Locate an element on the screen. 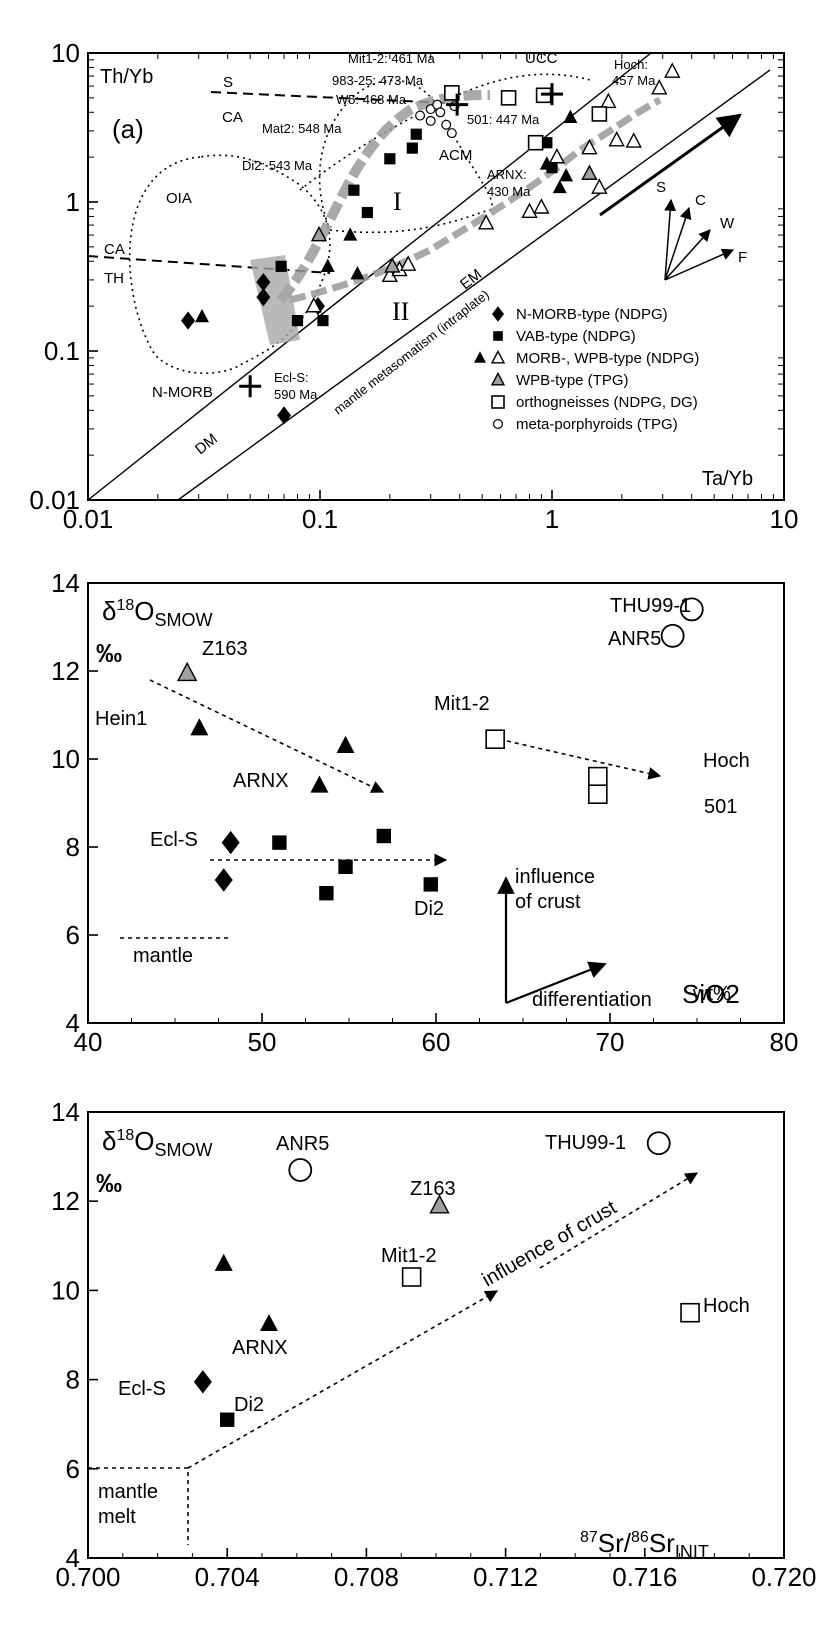 This screenshot has width=820, height=1635. legend-entry: N-MORB-type (NDPG) is located at coordinates (592, 314).